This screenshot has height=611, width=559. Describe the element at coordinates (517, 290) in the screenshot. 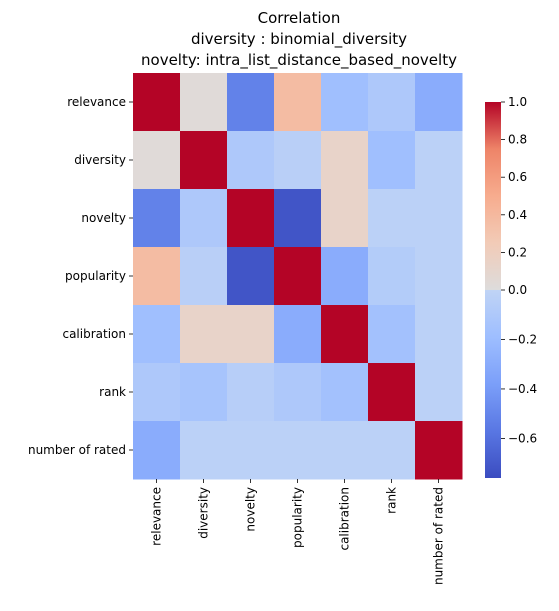

I see `colorbar-tick-label: 0.0` at that location.